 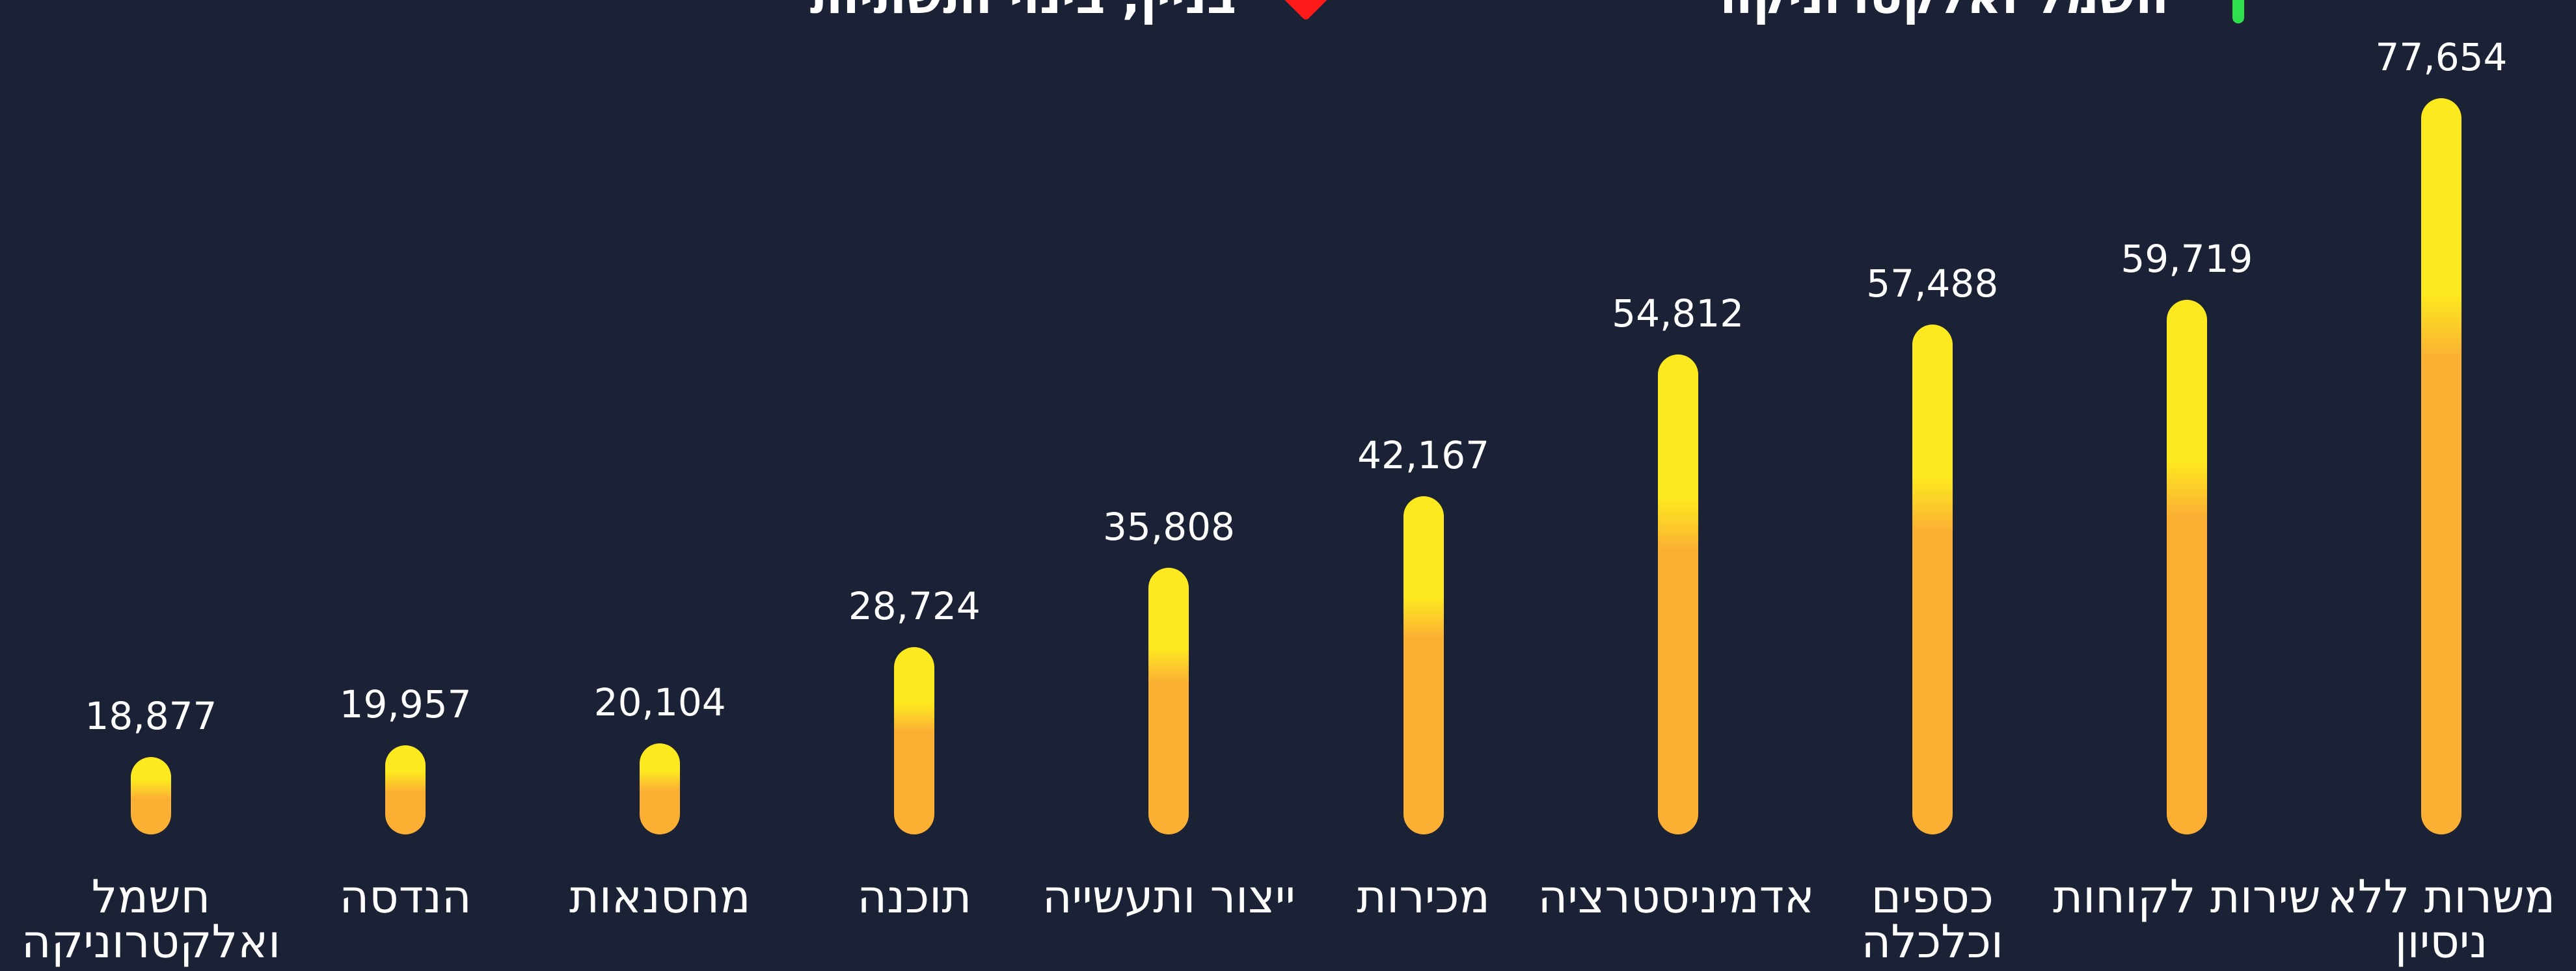 I want to click on category-label: שירות לקוחות, so click(x=2187, y=897).